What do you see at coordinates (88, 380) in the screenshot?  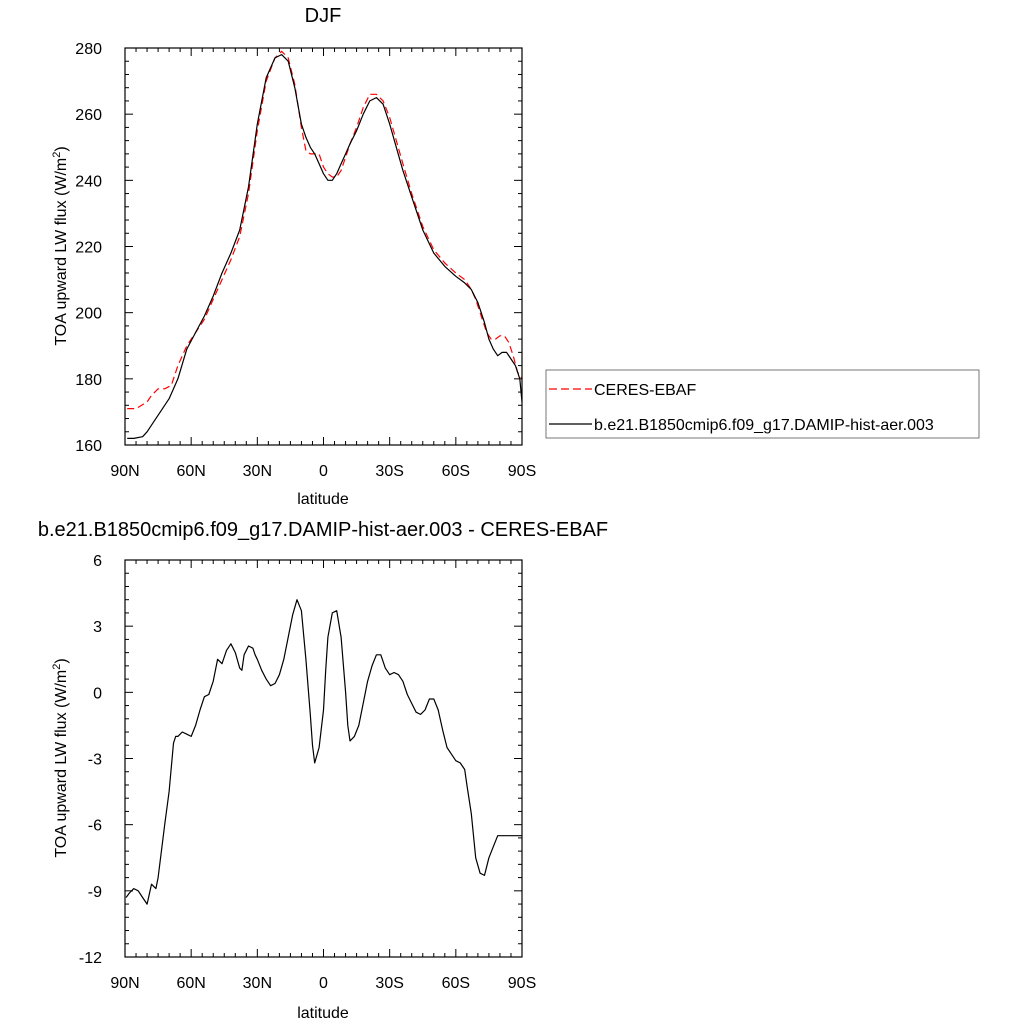 I see `top-y-tick-label: 180` at bounding box center [88, 380].